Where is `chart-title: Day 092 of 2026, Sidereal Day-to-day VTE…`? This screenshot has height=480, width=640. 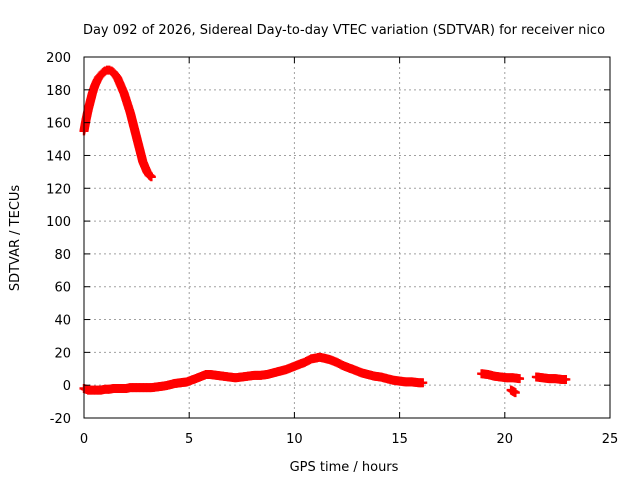 chart-title: Day 092 of 2026, Sidereal Day-to-day VTE… is located at coordinates (344, 30).